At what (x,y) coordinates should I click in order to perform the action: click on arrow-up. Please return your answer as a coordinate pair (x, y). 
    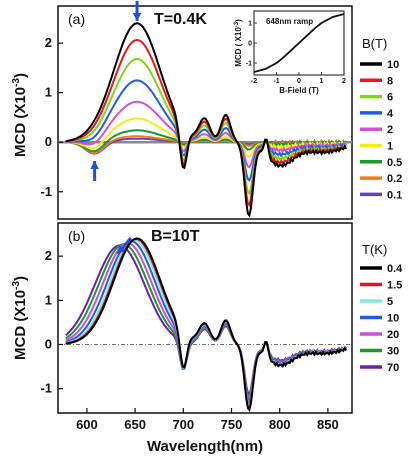
    Looking at the image, I should click on (94, 171).